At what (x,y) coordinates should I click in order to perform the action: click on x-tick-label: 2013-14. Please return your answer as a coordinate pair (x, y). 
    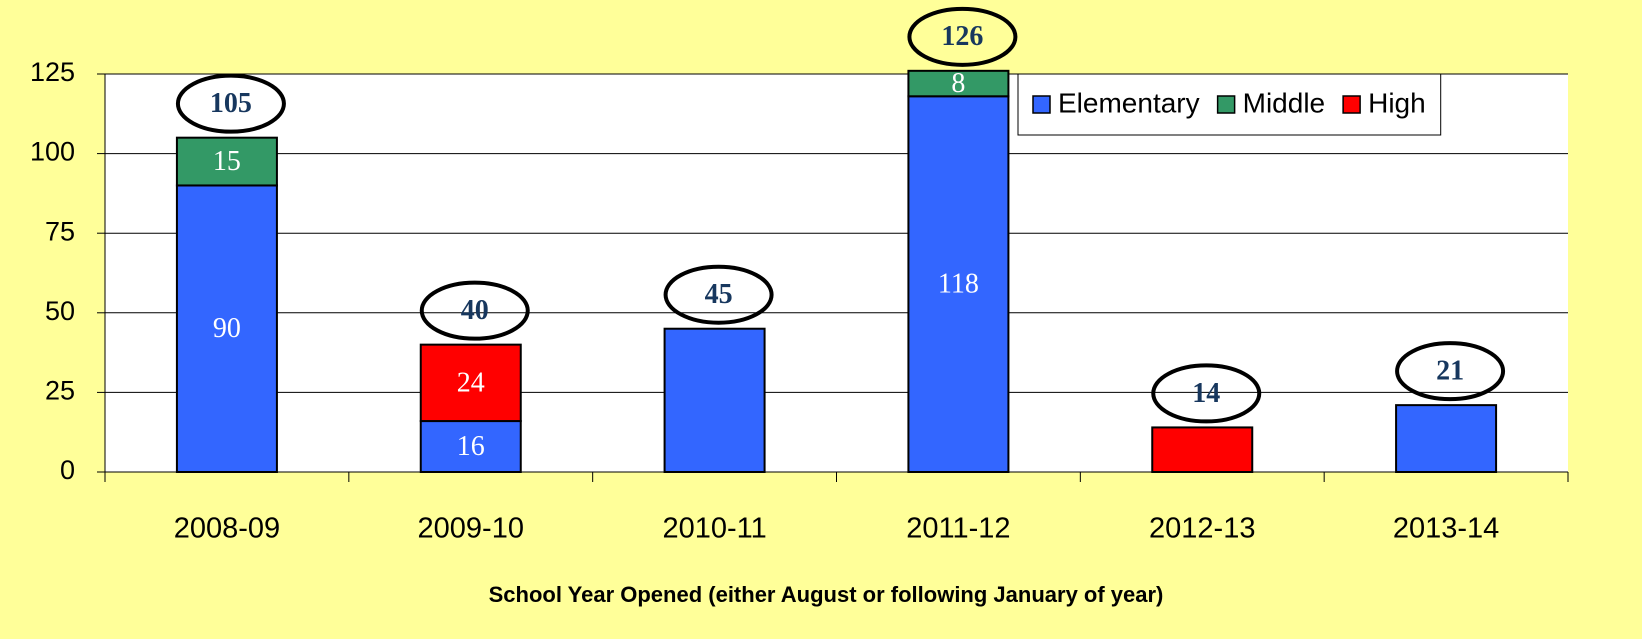
    Looking at the image, I should click on (1446, 529).